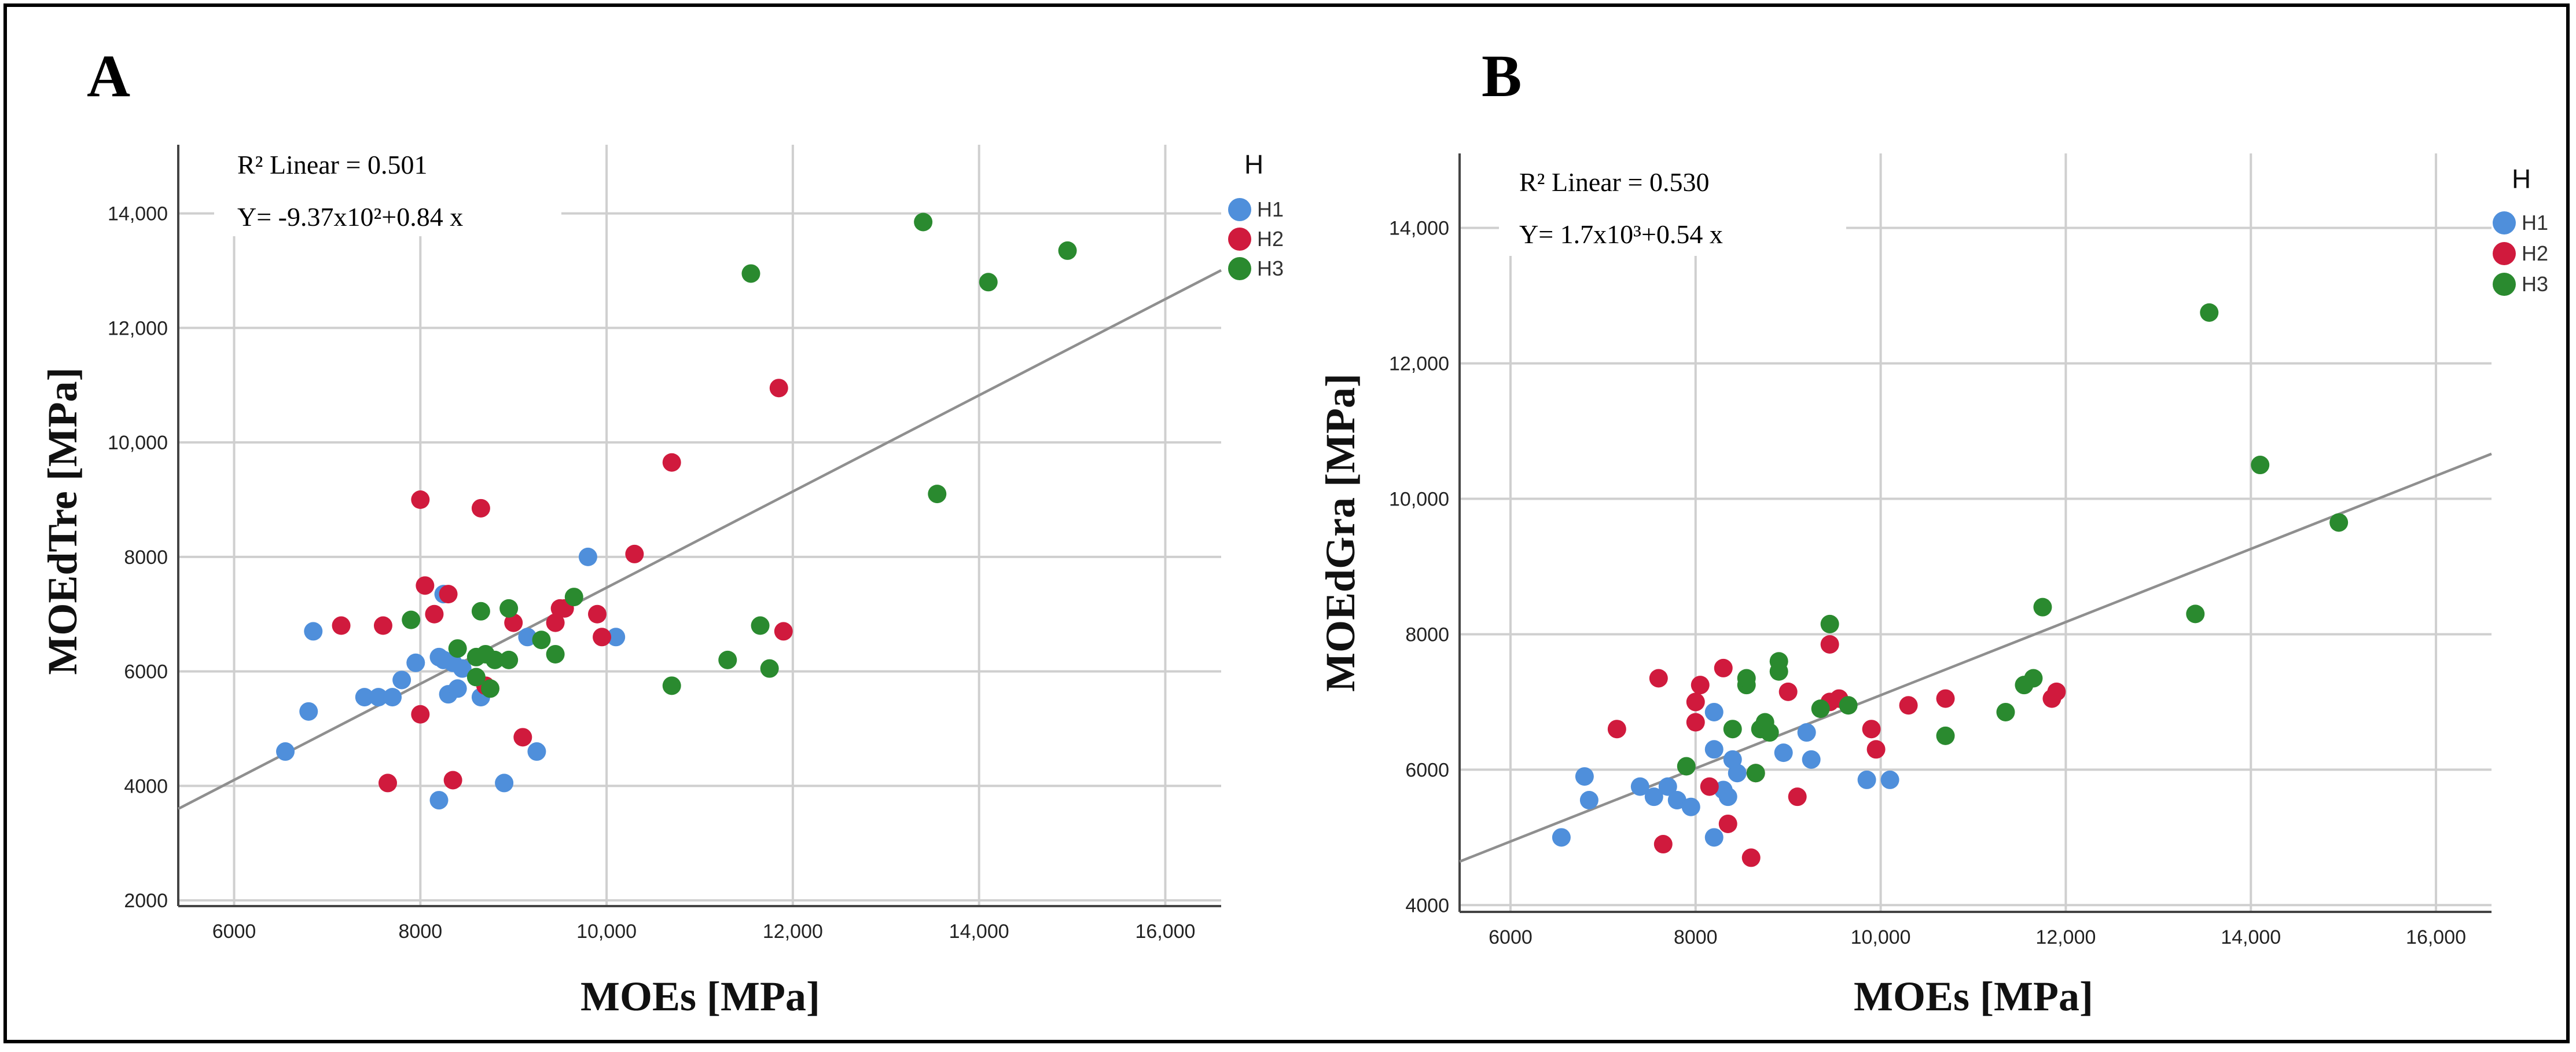 This screenshot has height=1052, width=2576. What do you see at coordinates (388, 190) in the screenshot?
I see `panel-a-annotation-box` at bounding box center [388, 190].